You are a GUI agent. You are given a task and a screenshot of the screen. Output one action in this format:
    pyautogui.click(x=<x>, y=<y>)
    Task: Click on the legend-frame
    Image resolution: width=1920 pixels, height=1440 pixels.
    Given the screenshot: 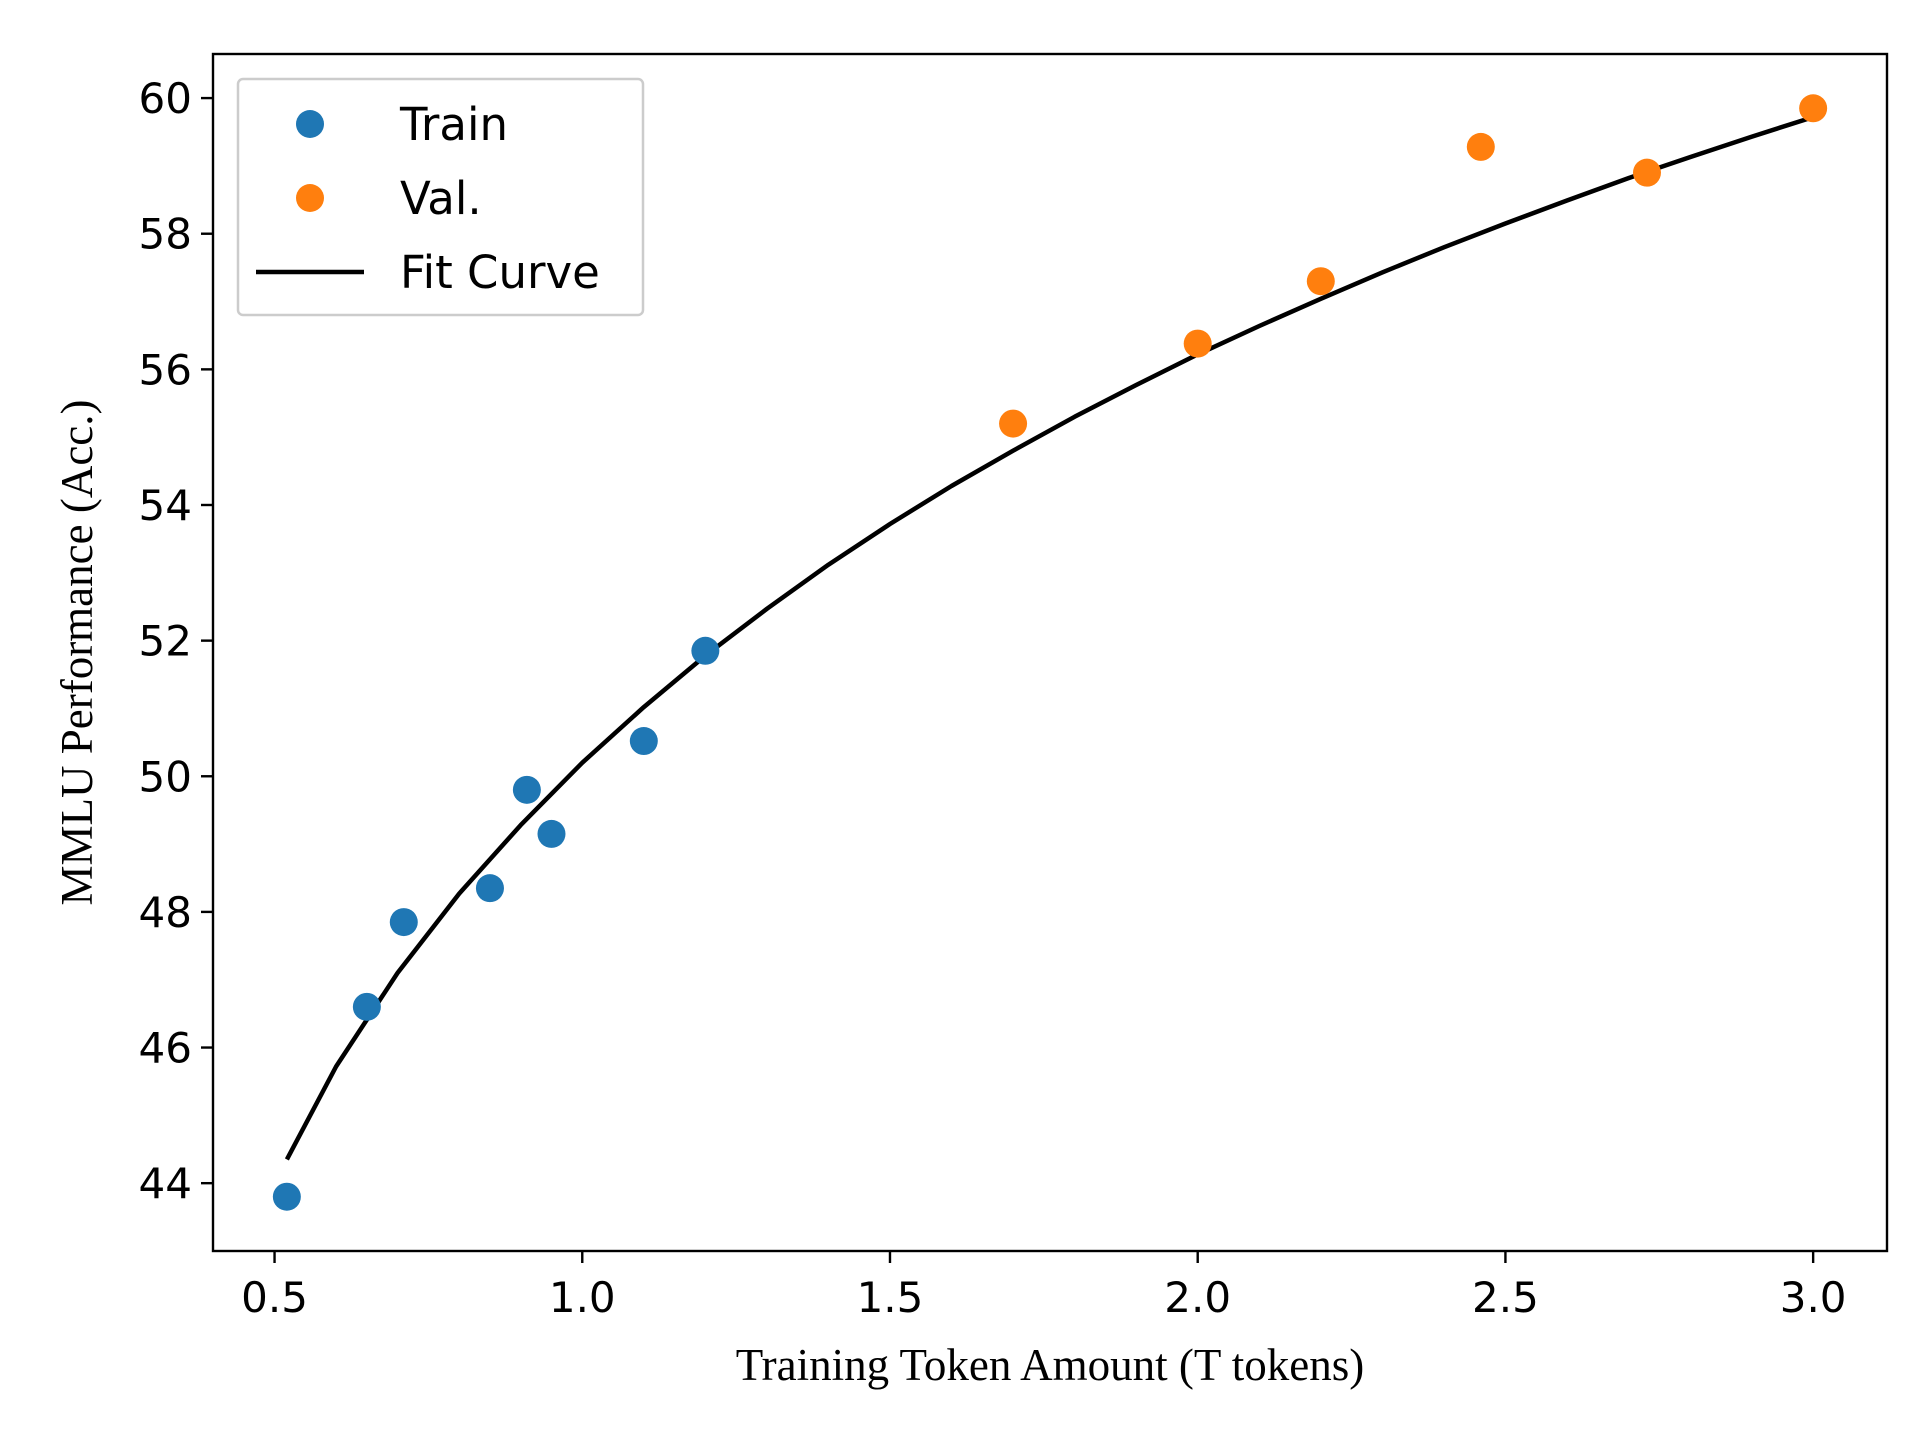 What is the action you would take?
    pyautogui.click(x=440, y=197)
    